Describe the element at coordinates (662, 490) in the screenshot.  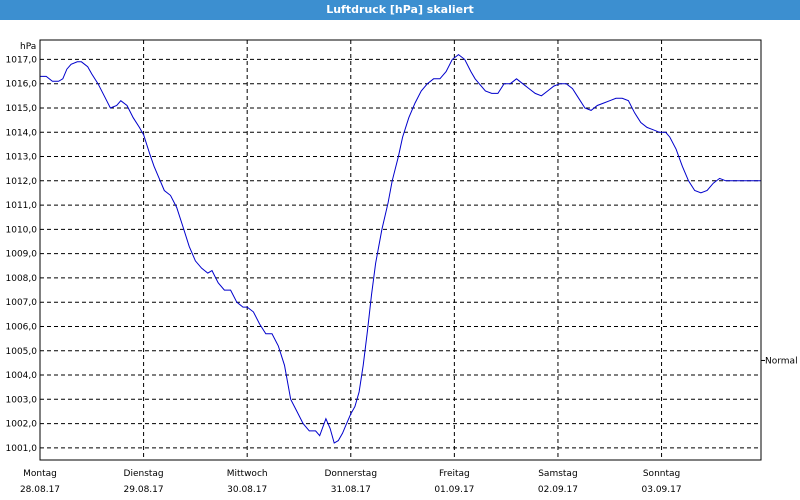
I see `x-tick-date: 03.09.17` at that location.